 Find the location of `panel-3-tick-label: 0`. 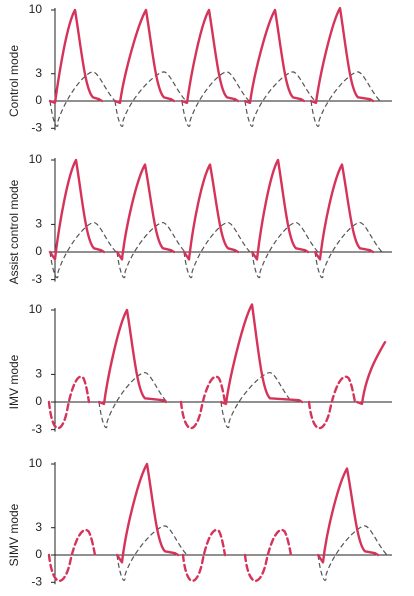

panel-3-tick-label: 0 is located at coordinates (38, 401).